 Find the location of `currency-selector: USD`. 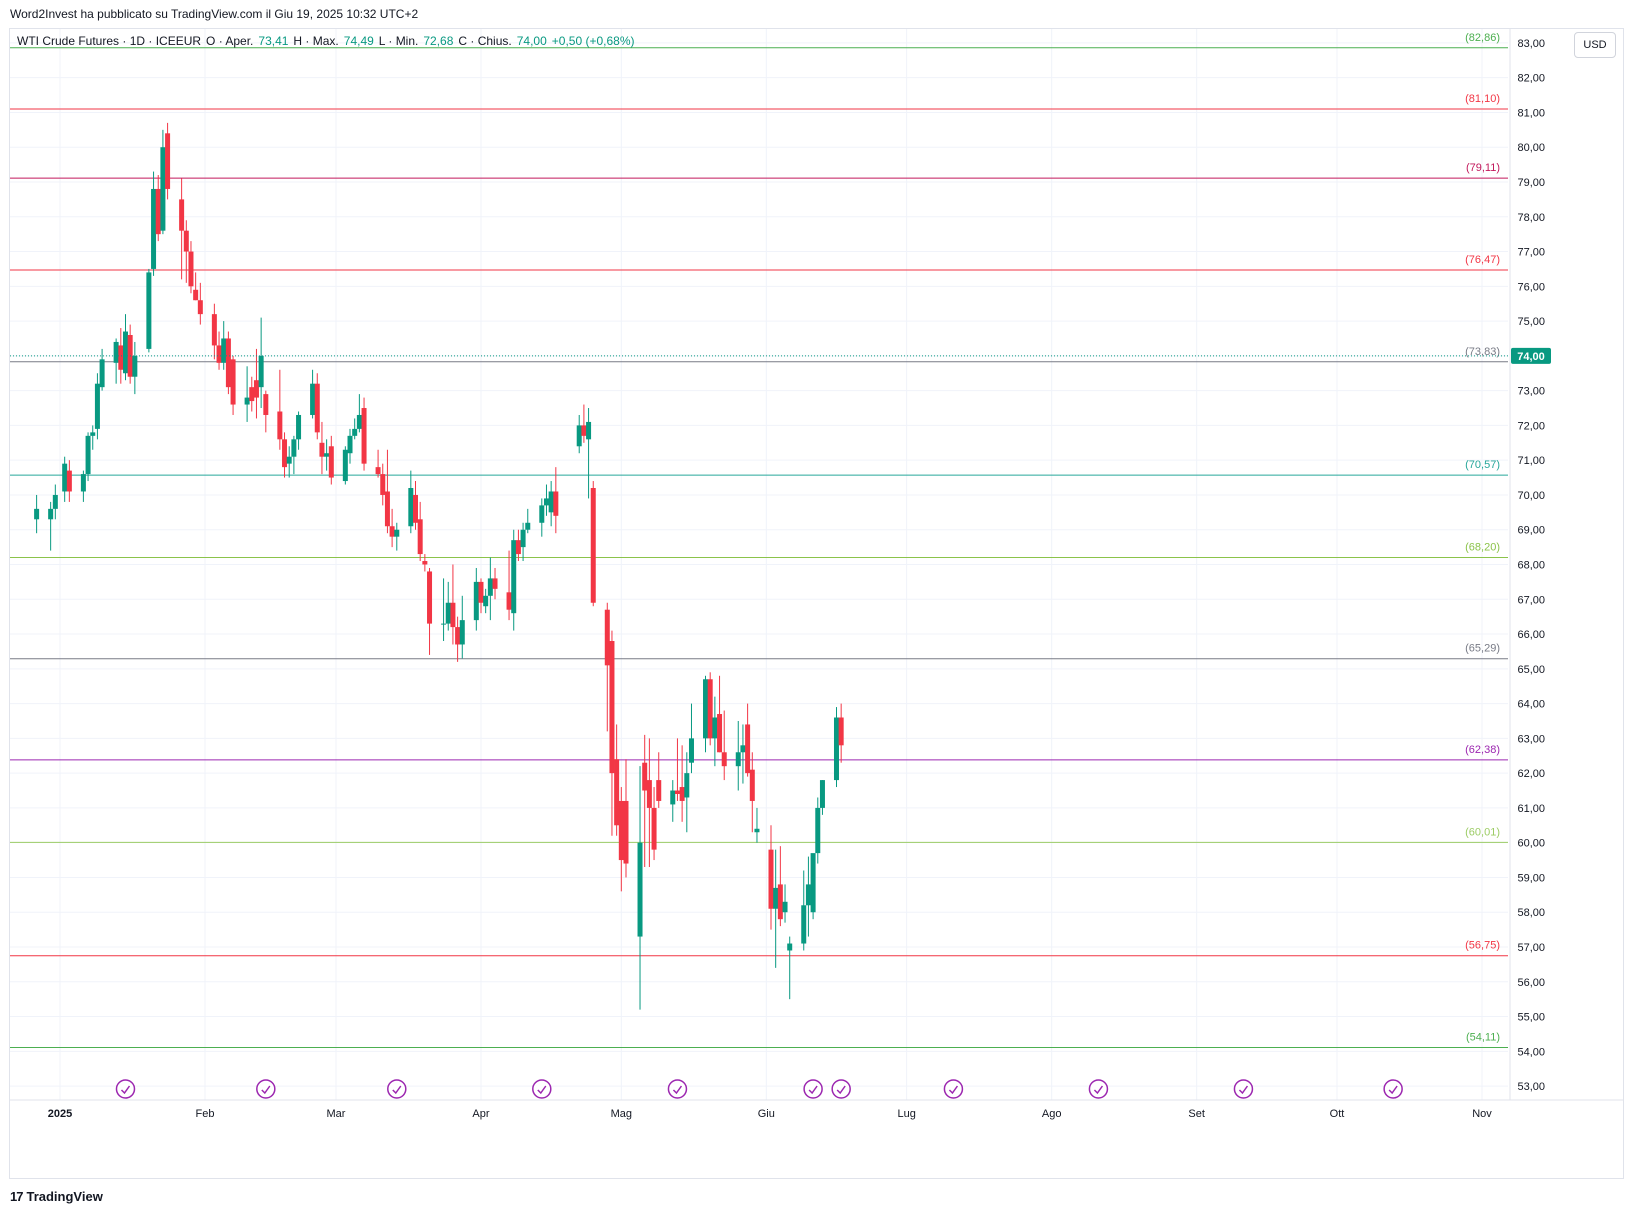

currency-selector: USD is located at coordinates (1595, 45).